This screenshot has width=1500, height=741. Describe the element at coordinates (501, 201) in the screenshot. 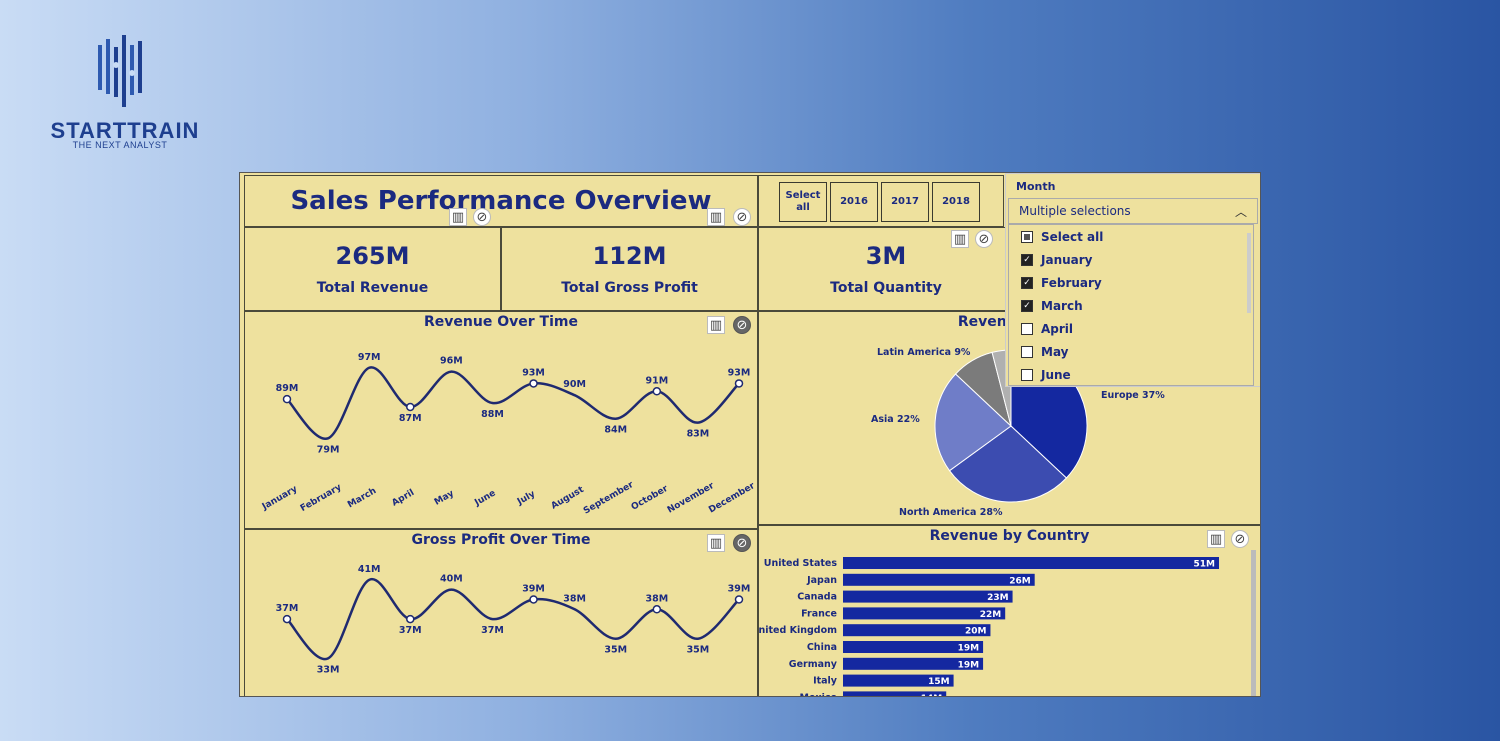

I see `page-title: Sales Performance Overview` at that location.